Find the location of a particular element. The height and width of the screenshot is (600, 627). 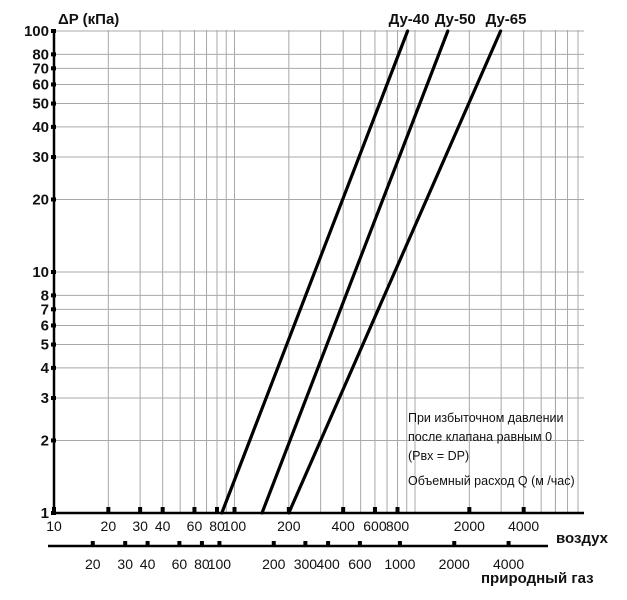

y-tick-label: 4 is located at coordinates (45, 368).